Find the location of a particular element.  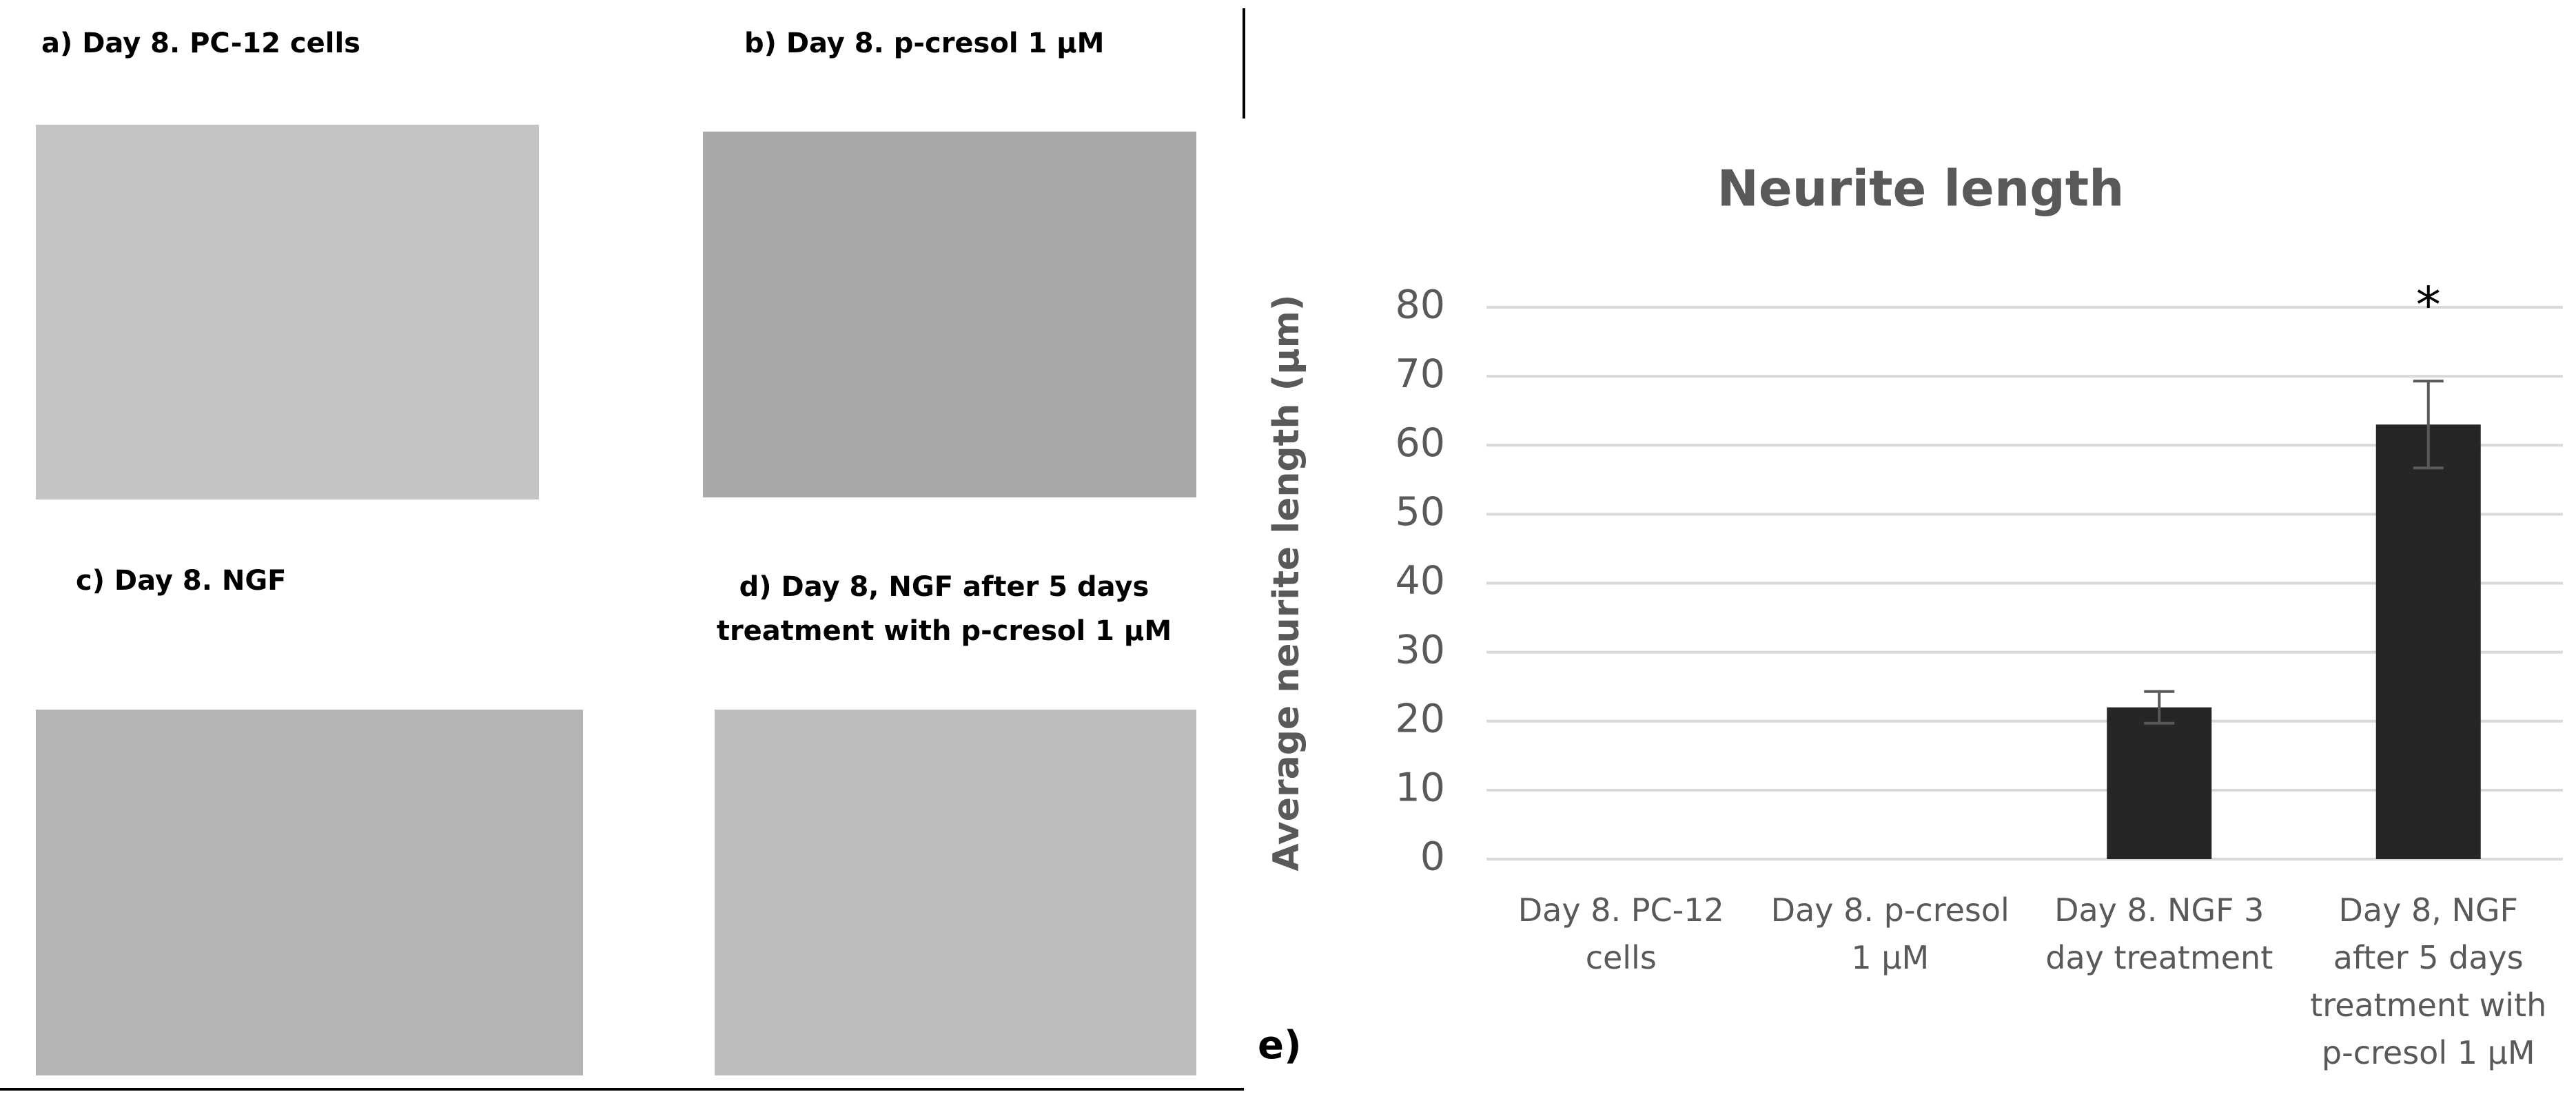

chart-title: Neurite length is located at coordinates (1921, 189).